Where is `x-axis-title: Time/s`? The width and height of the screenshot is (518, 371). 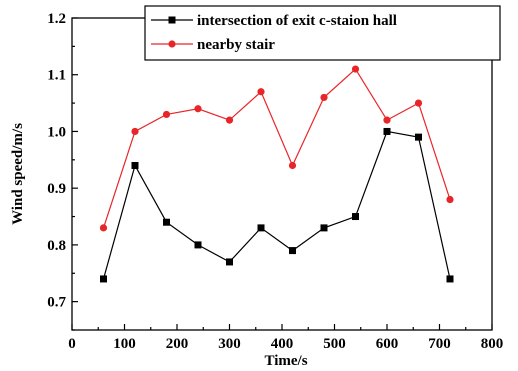
x-axis-title: Time/s is located at coordinates (285, 361).